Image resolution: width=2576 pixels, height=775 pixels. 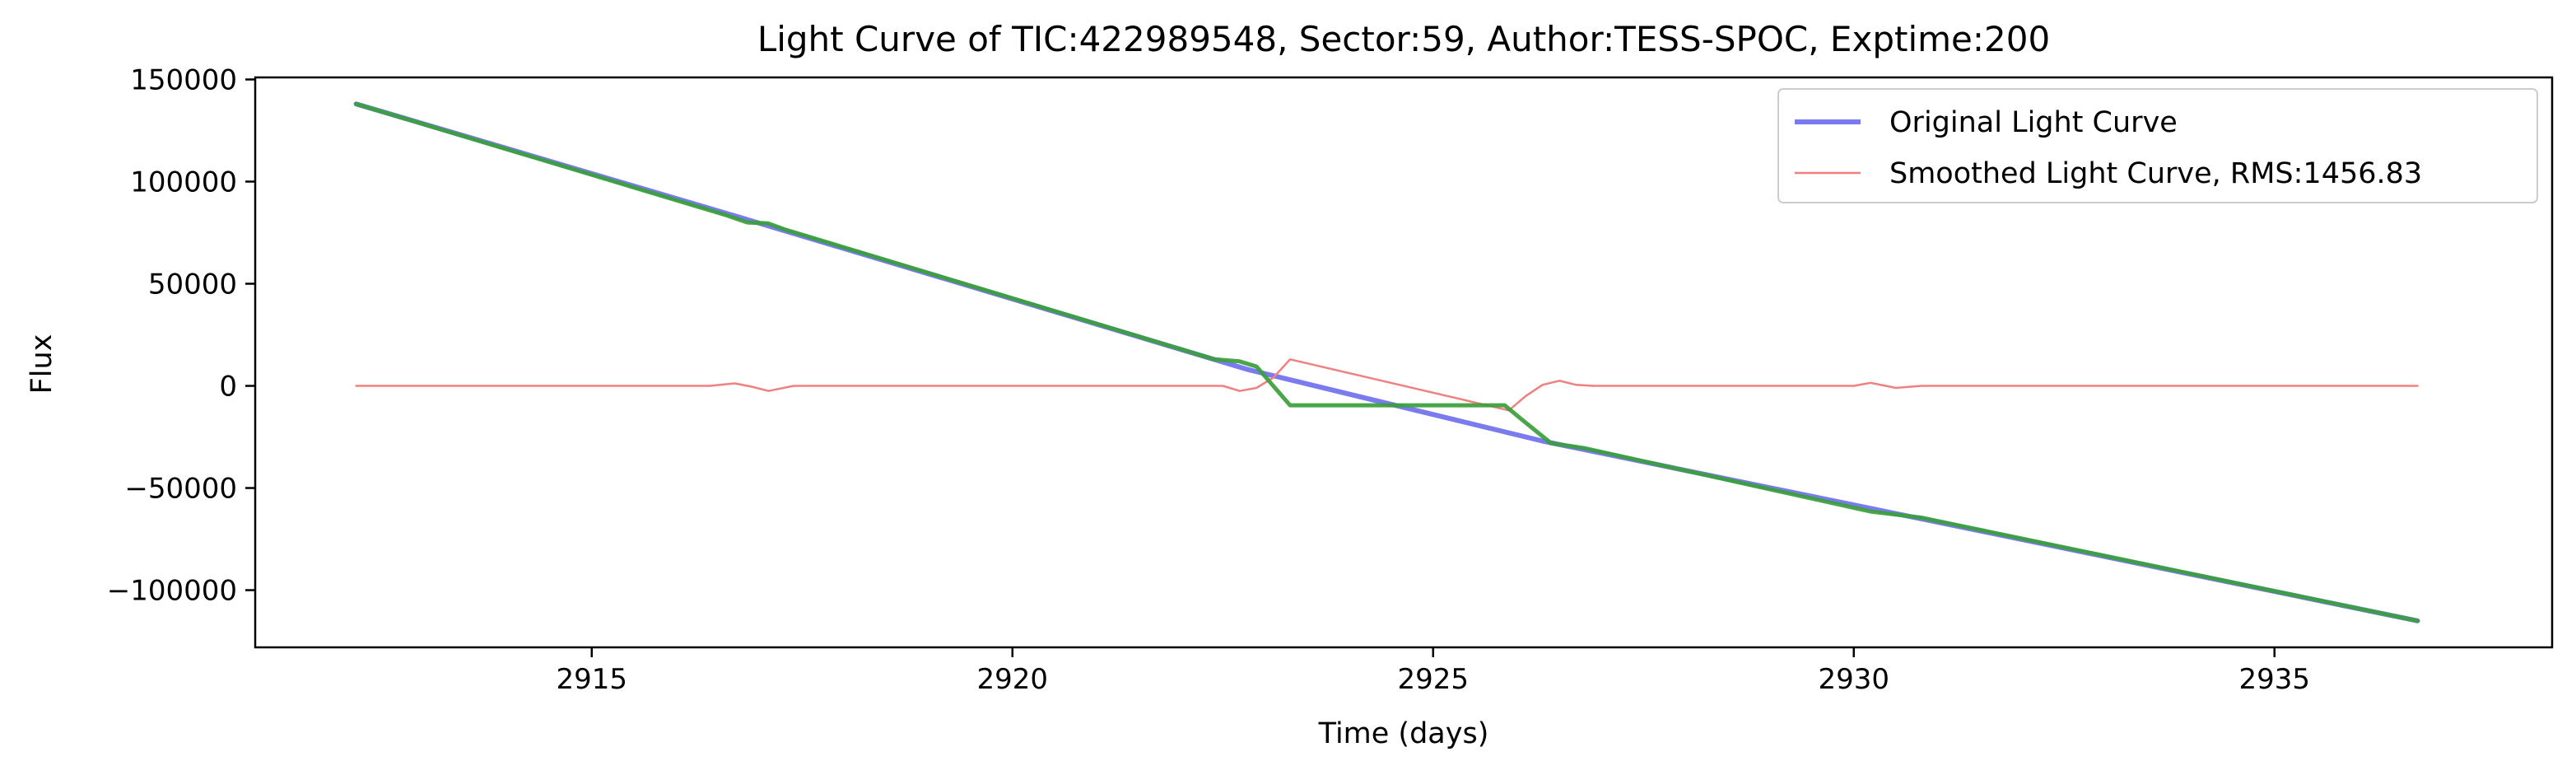 I want to click on x-tick-label: 2925, so click(x=1434, y=679).